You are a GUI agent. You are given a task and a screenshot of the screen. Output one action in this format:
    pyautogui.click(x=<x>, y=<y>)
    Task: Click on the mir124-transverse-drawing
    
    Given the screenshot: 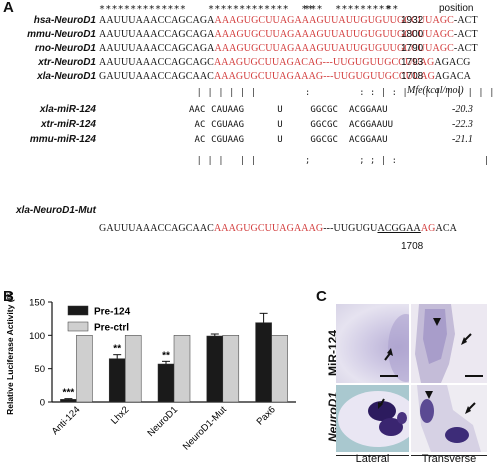 What is the action you would take?
    pyautogui.click(x=449, y=343)
    